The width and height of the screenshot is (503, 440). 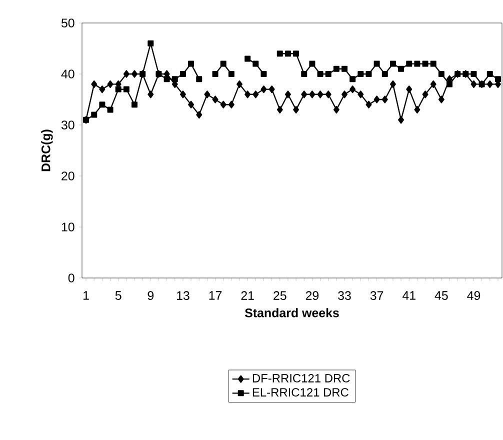 I want to click on x-tick-label: 1, so click(x=86, y=295).